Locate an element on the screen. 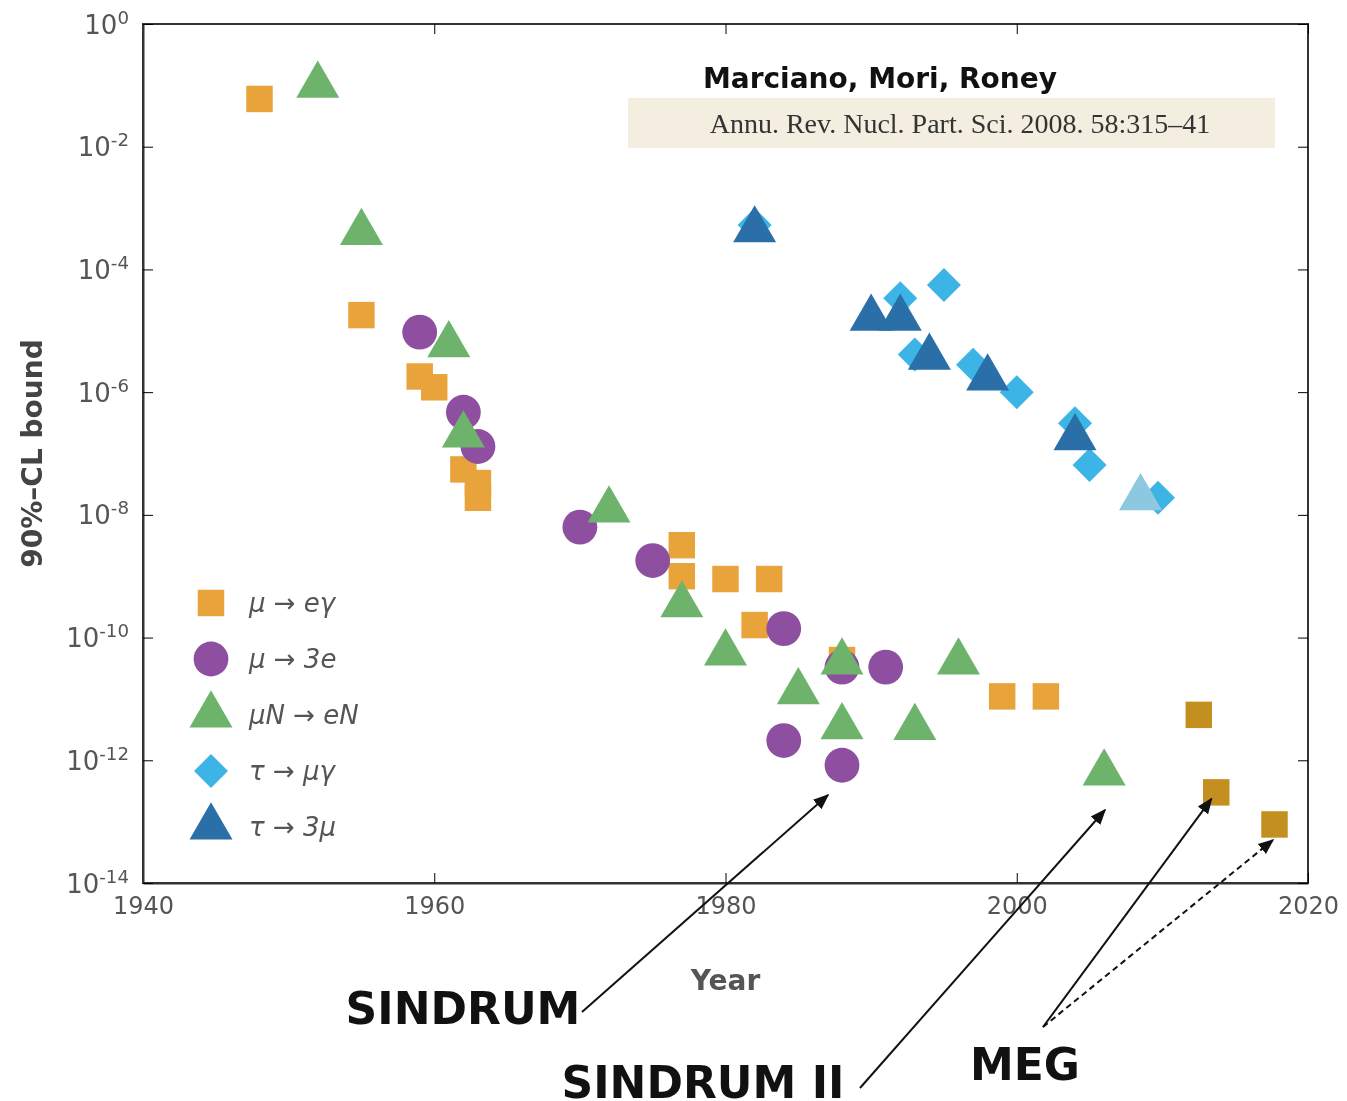  y-tick-label: 10$^{-2}$ is located at coordinates (103, 145).